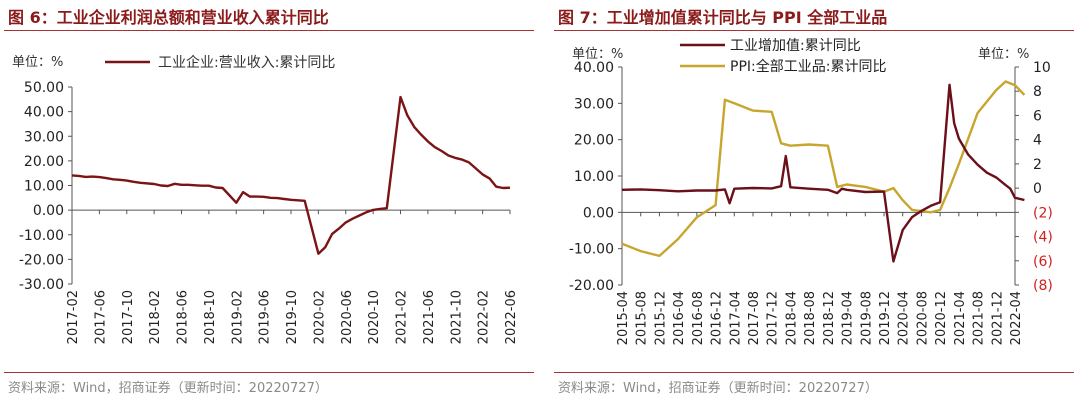 The height and width of the screenshot is (403, 1080). Describe the element at coordinates (269, 372) in the screenshot. I see `figure-6-bottom-rule` at that location.